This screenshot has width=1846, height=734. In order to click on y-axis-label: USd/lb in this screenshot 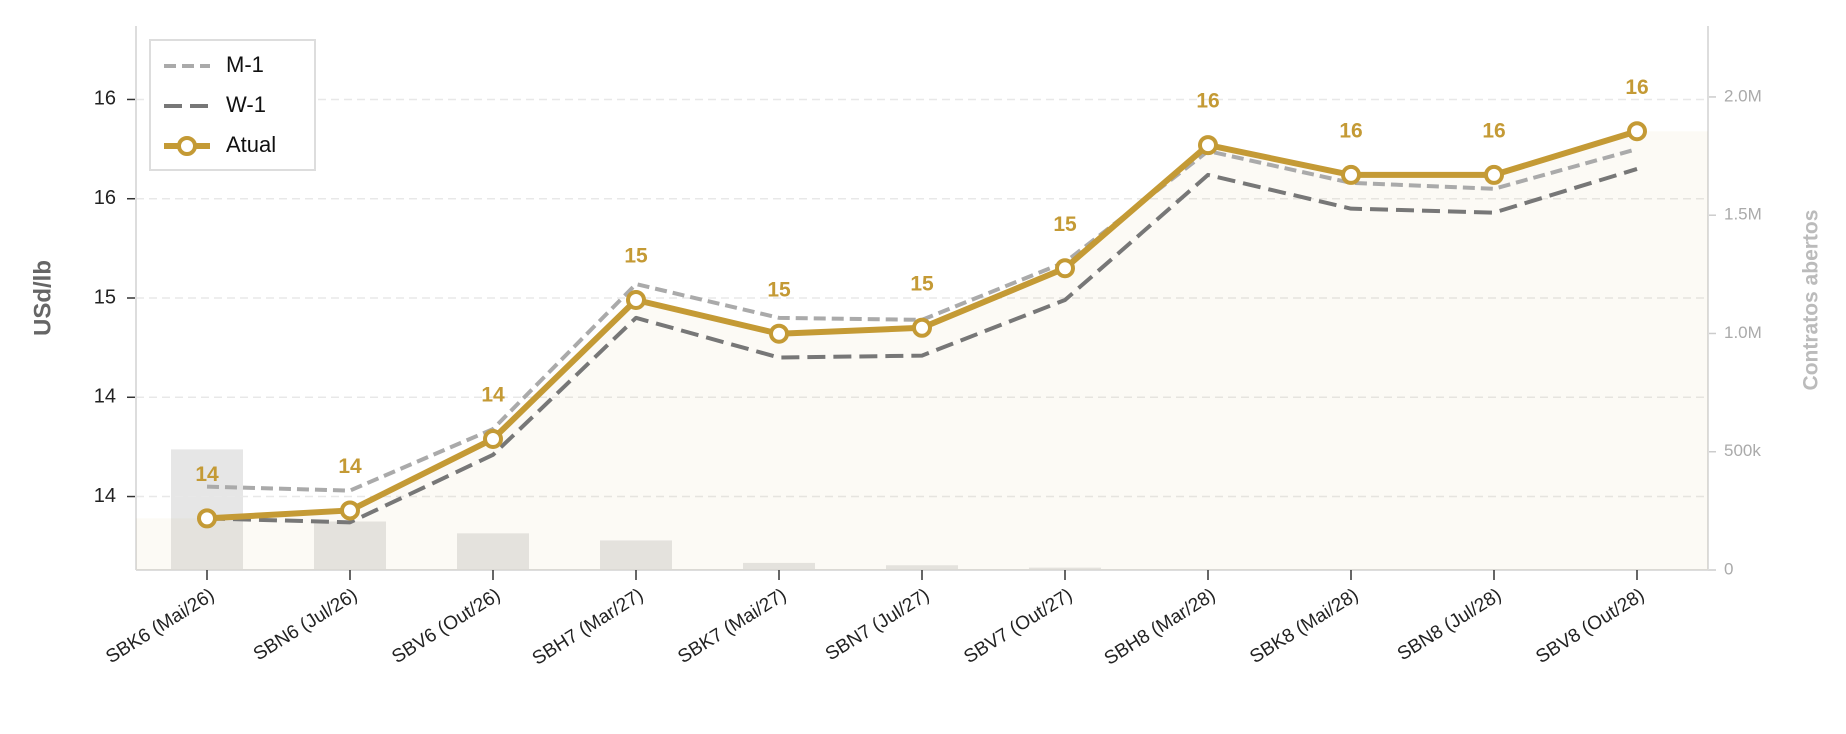, I will do `click(42, 298)`.